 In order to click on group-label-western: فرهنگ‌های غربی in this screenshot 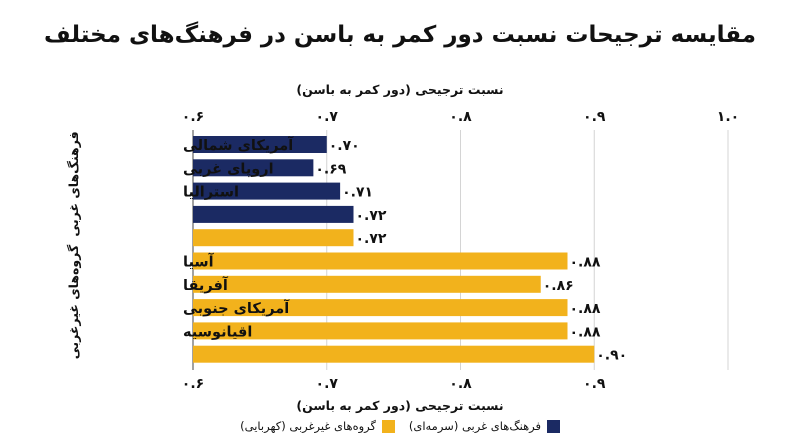, I will do `click(73, 183)`.